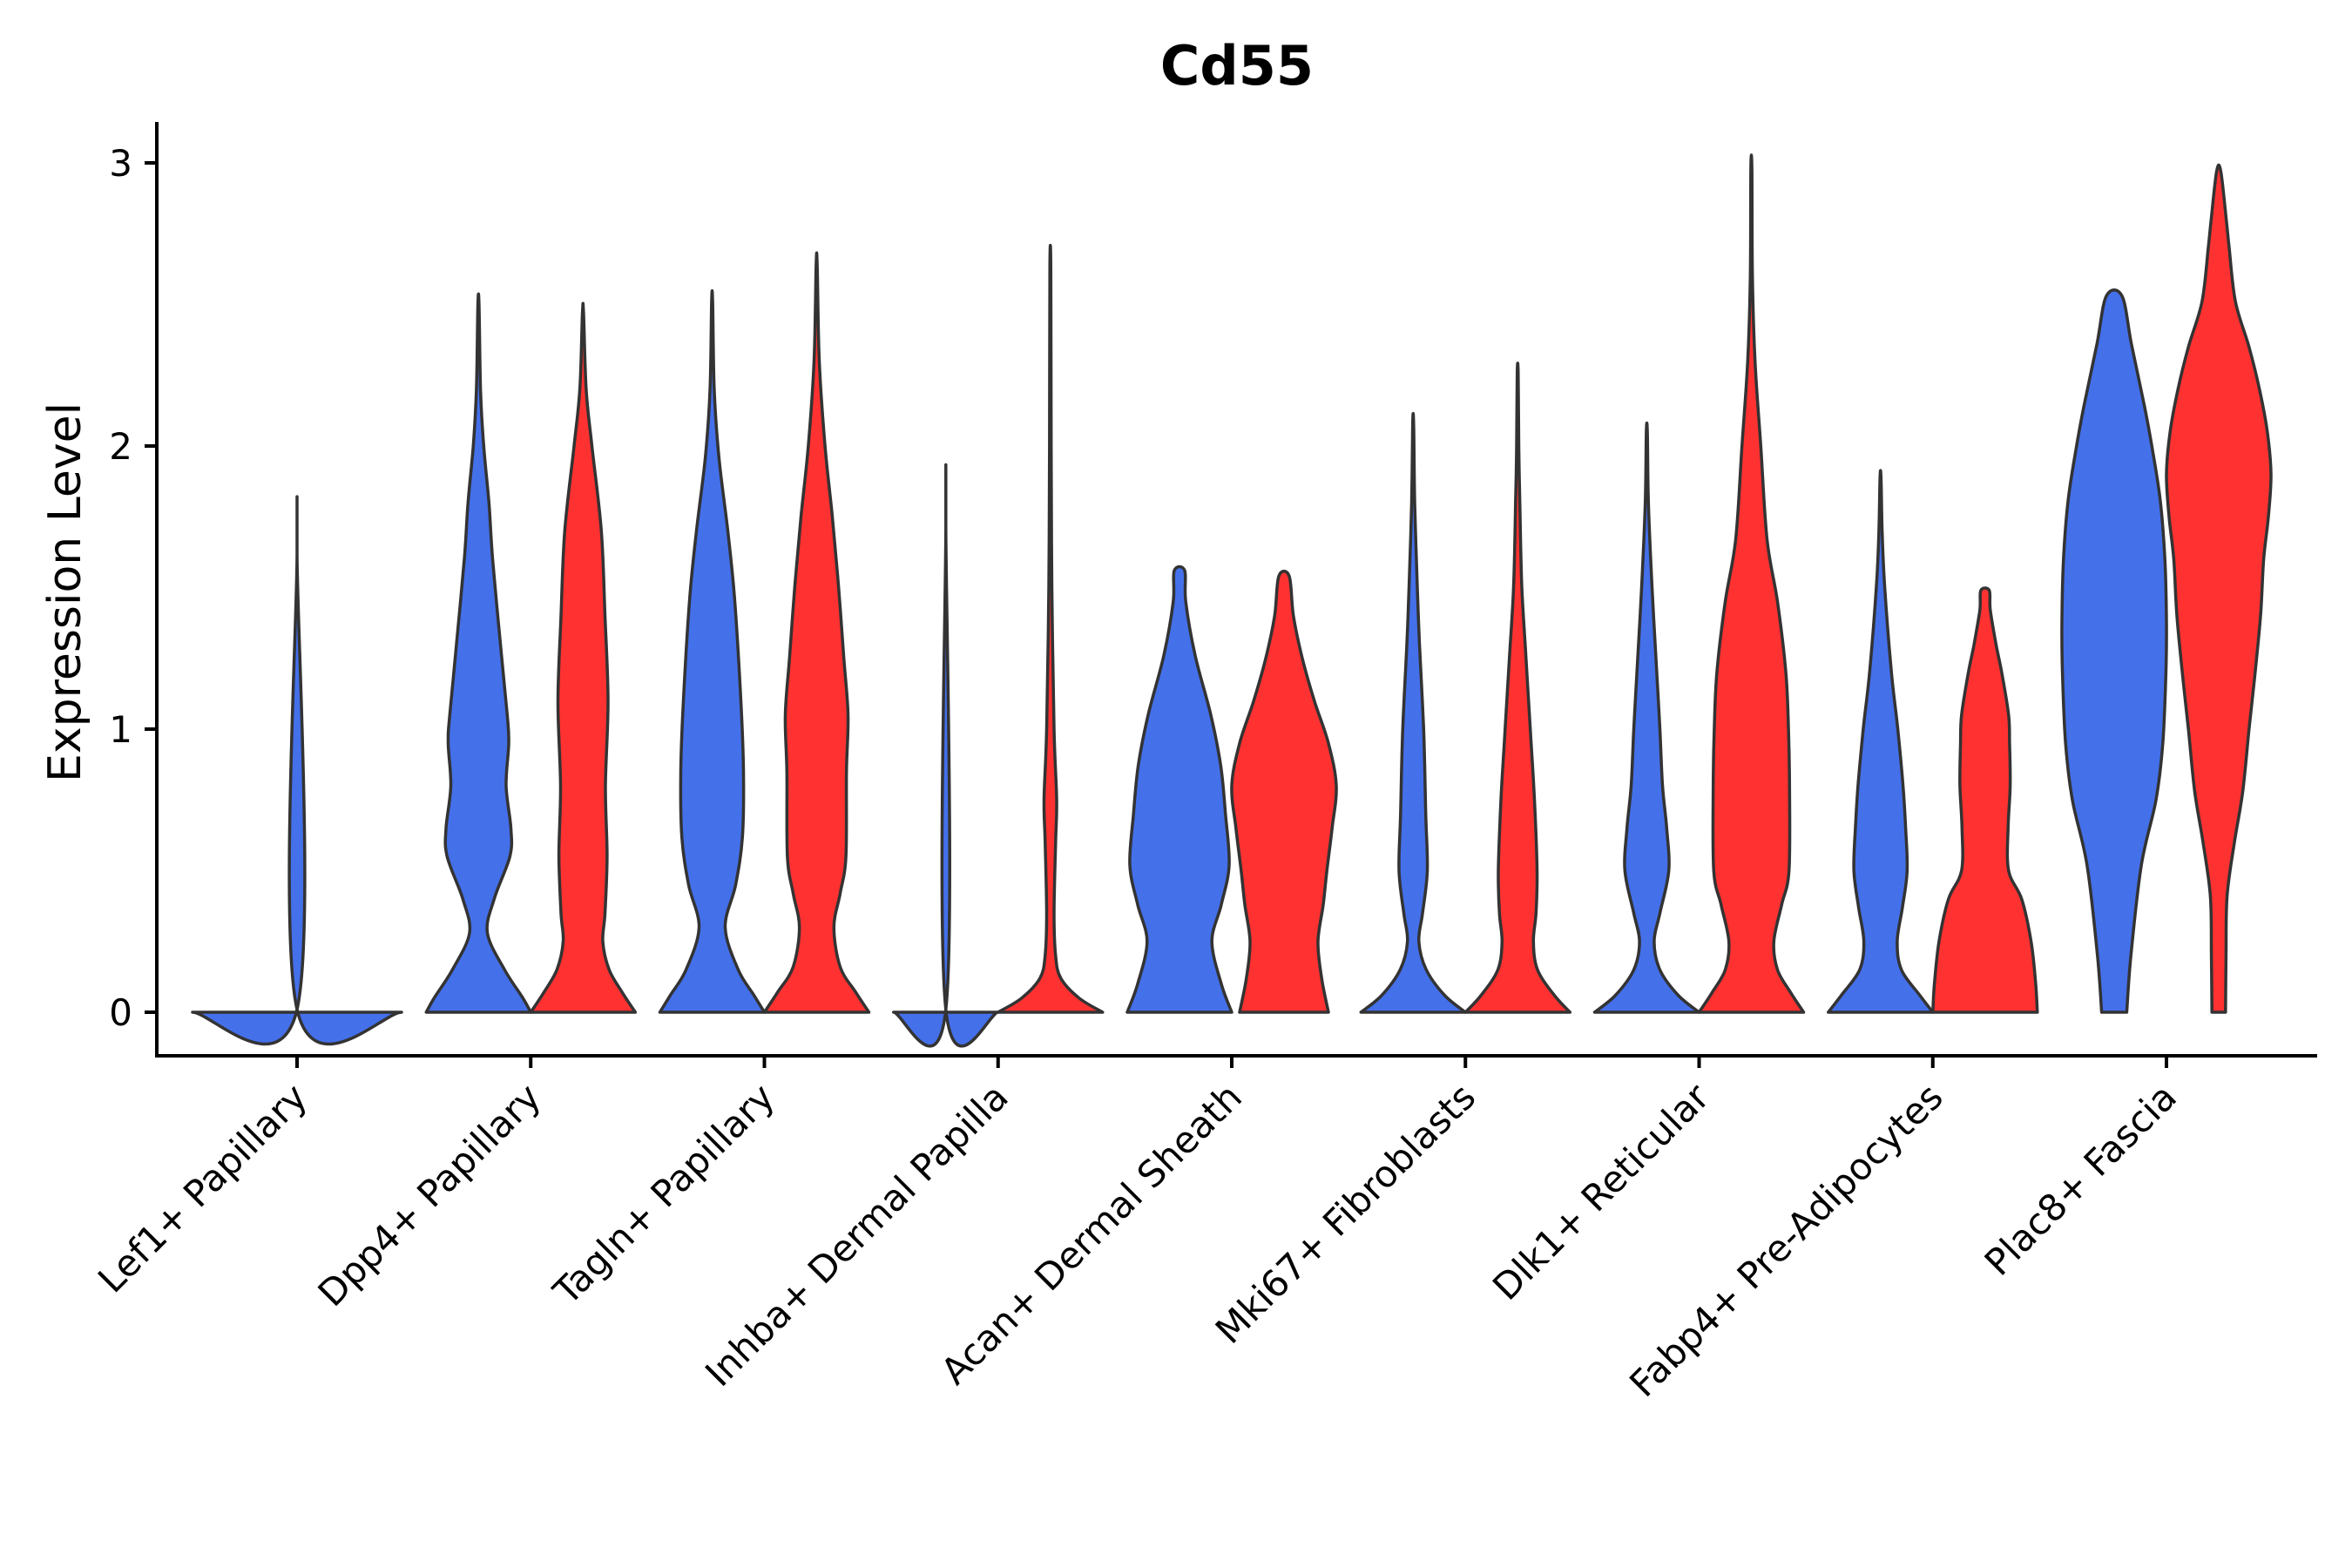  I want to click on y-tick-label: 3, so click(120, 163).